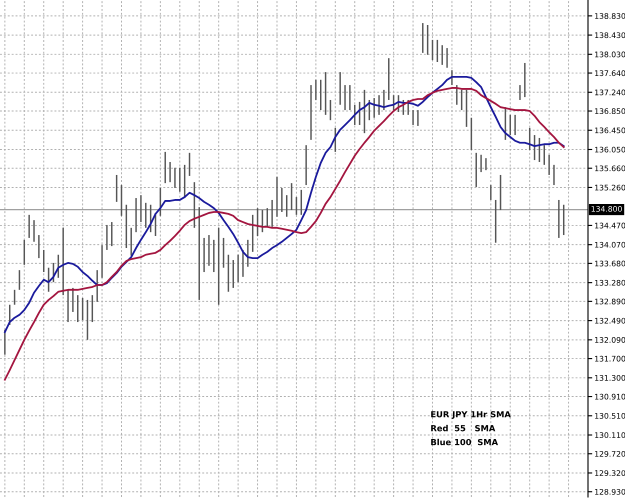 The height and width of the screenshot is (499, 625). I want to click on annotation: Red 55 SMA, so click(463, 428).